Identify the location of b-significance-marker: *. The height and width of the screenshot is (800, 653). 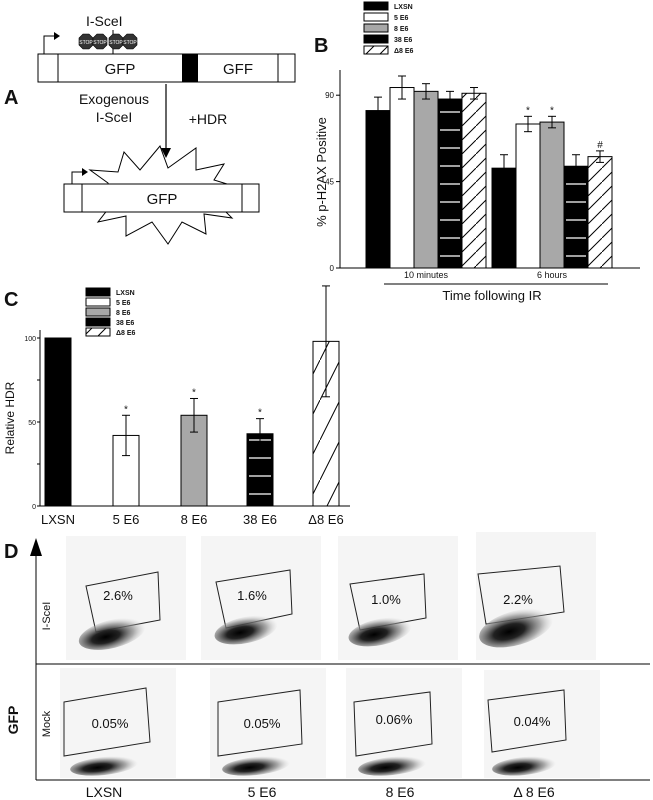
(528, 110).